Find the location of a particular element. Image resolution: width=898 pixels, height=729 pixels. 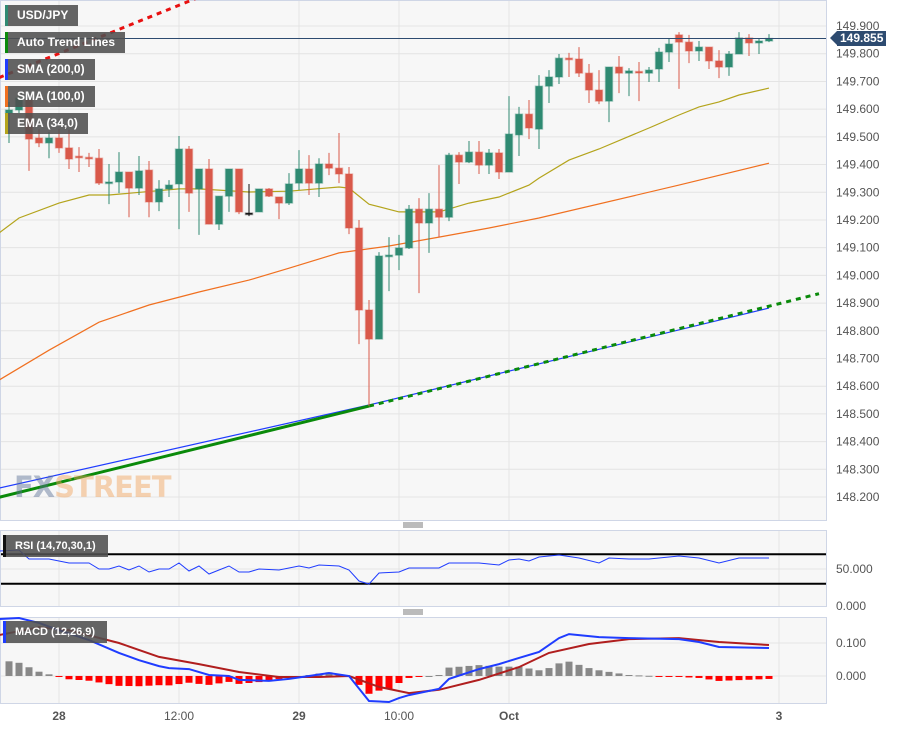

legend-sma-100: SMA (100,0) is located at coordinates (50, 96).